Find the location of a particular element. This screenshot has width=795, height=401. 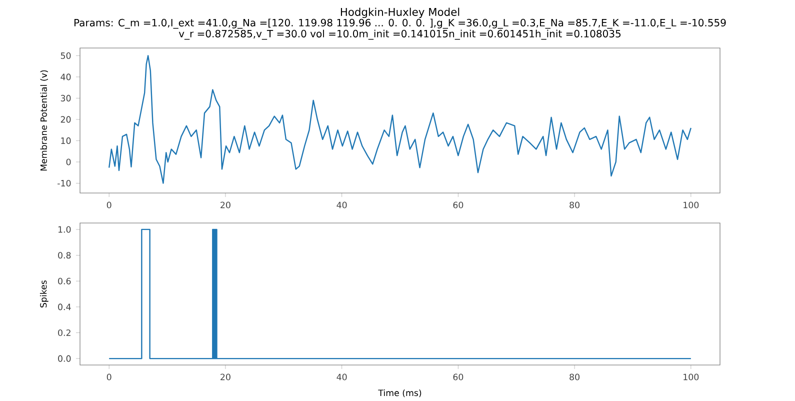

text: v_r =0.872585,v_T =30.0 vol =10.0m_init =0.141015n_init =0.601451h_init =0.108035 is located at coordinates (399, 35).